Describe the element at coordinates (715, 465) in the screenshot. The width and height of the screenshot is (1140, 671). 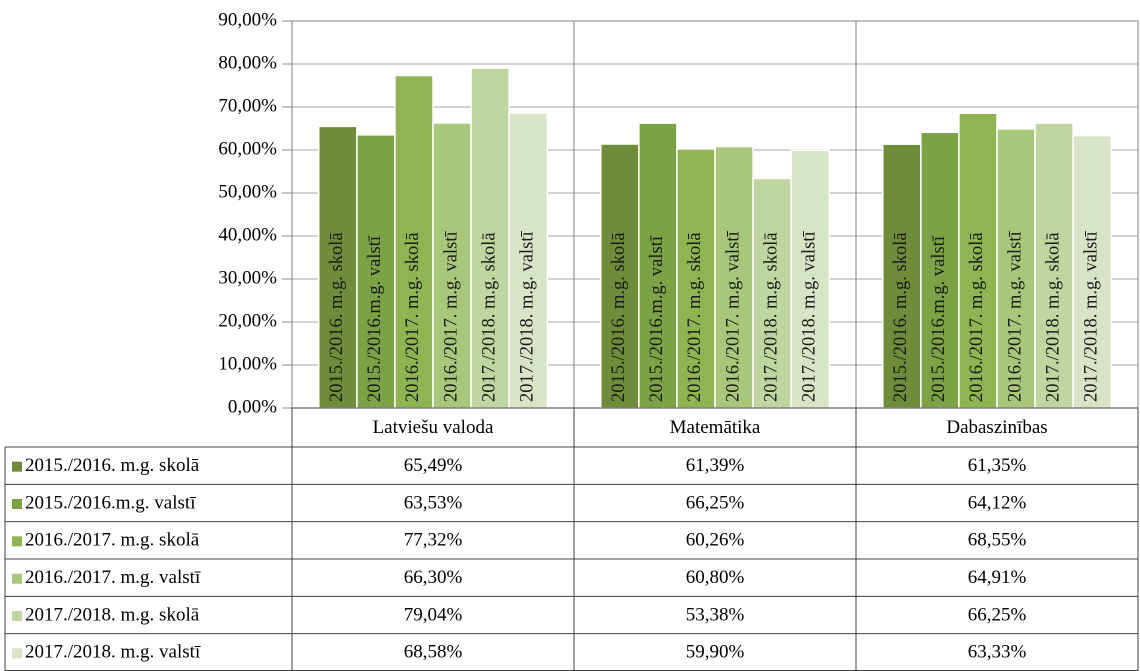
I see `table-cell: 61,39%` at that location.